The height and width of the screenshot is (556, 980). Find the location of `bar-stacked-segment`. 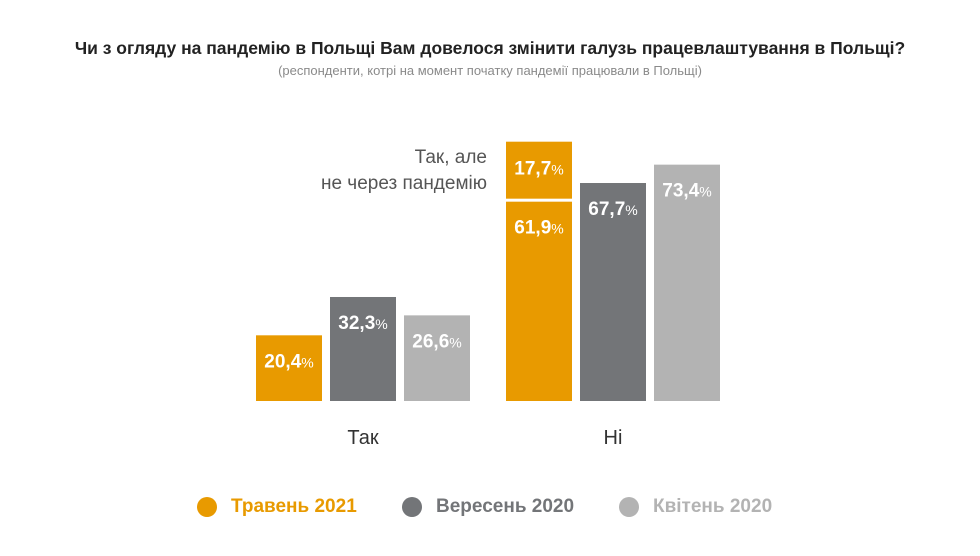

bar-stacked-segment is located at coordinates (539, 170).